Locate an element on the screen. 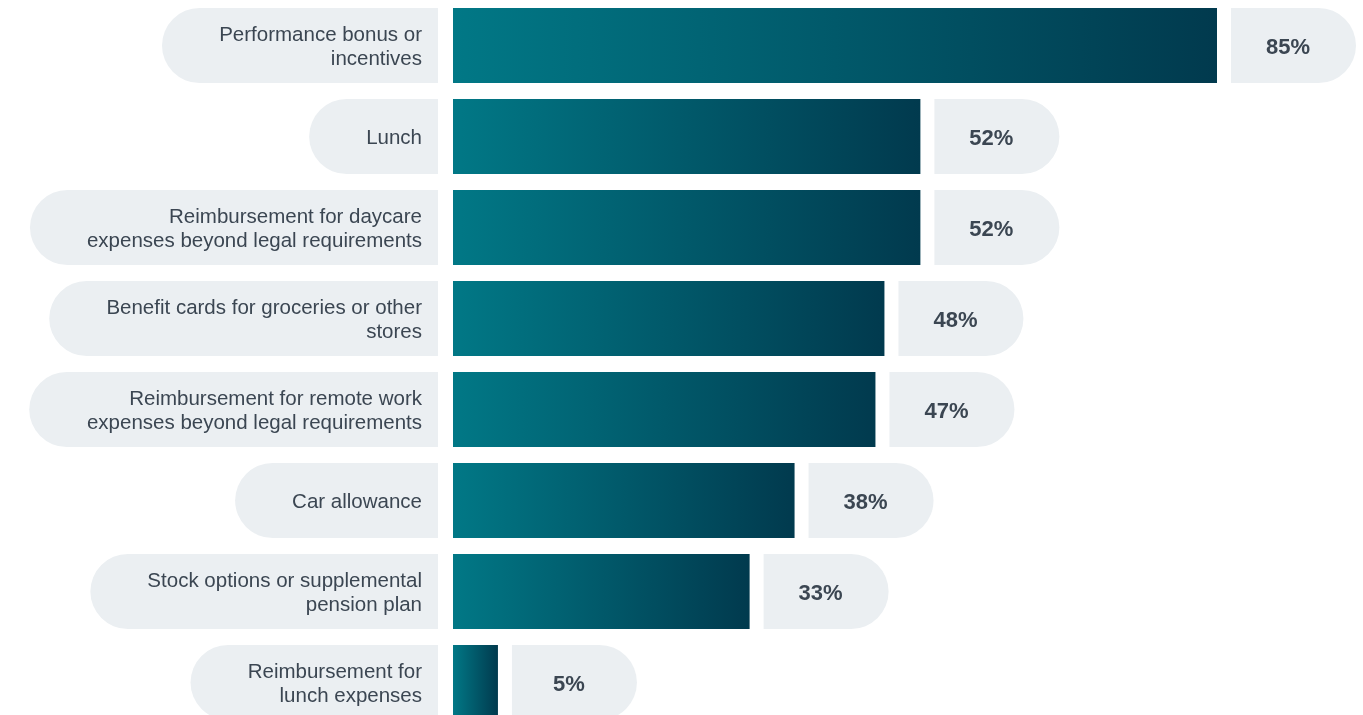 Image resolution: width=1363 pixels, height=715 pixels. y-tick-label: Reimbursement for lunch expenses is located at coordinates (335, 682).